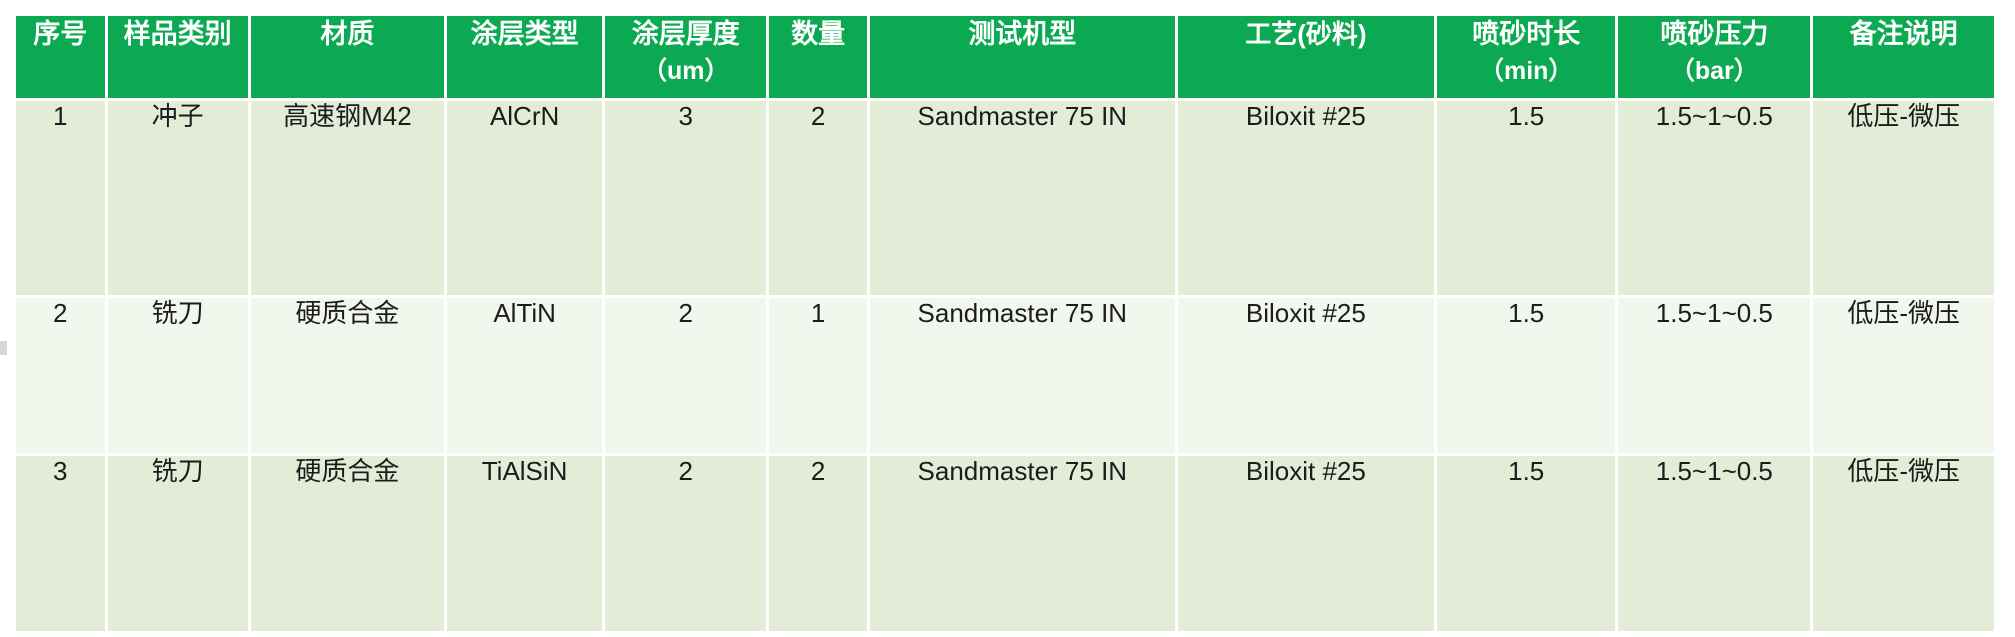 Image resolution: width=2015 pixels, height=637 pixels. Describe the element at coordinates (818, 375) in the screenshot. I see `cell-qty: 1` at that location.